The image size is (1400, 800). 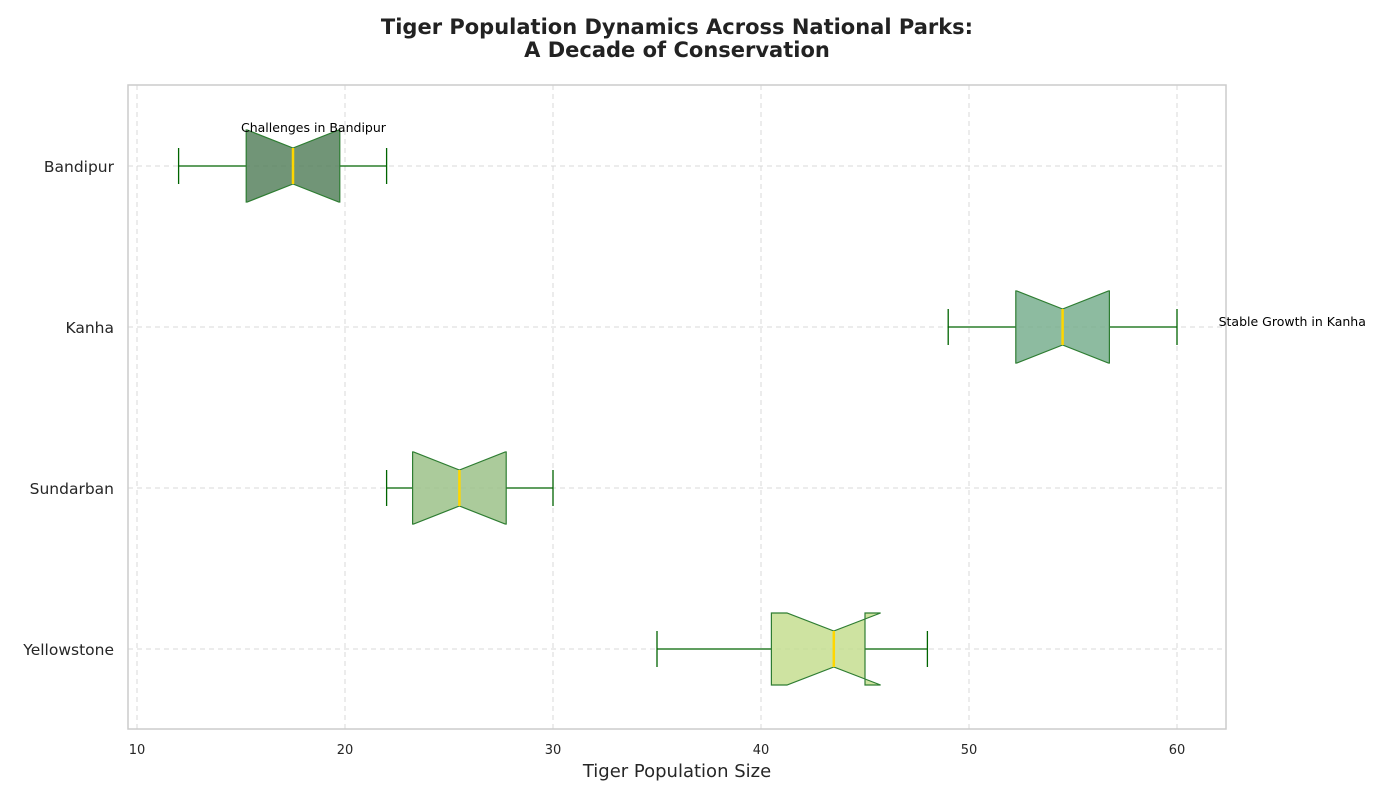 I want to click on category-label-yellowstone: Yellowstone, so click(x=68, y=650).